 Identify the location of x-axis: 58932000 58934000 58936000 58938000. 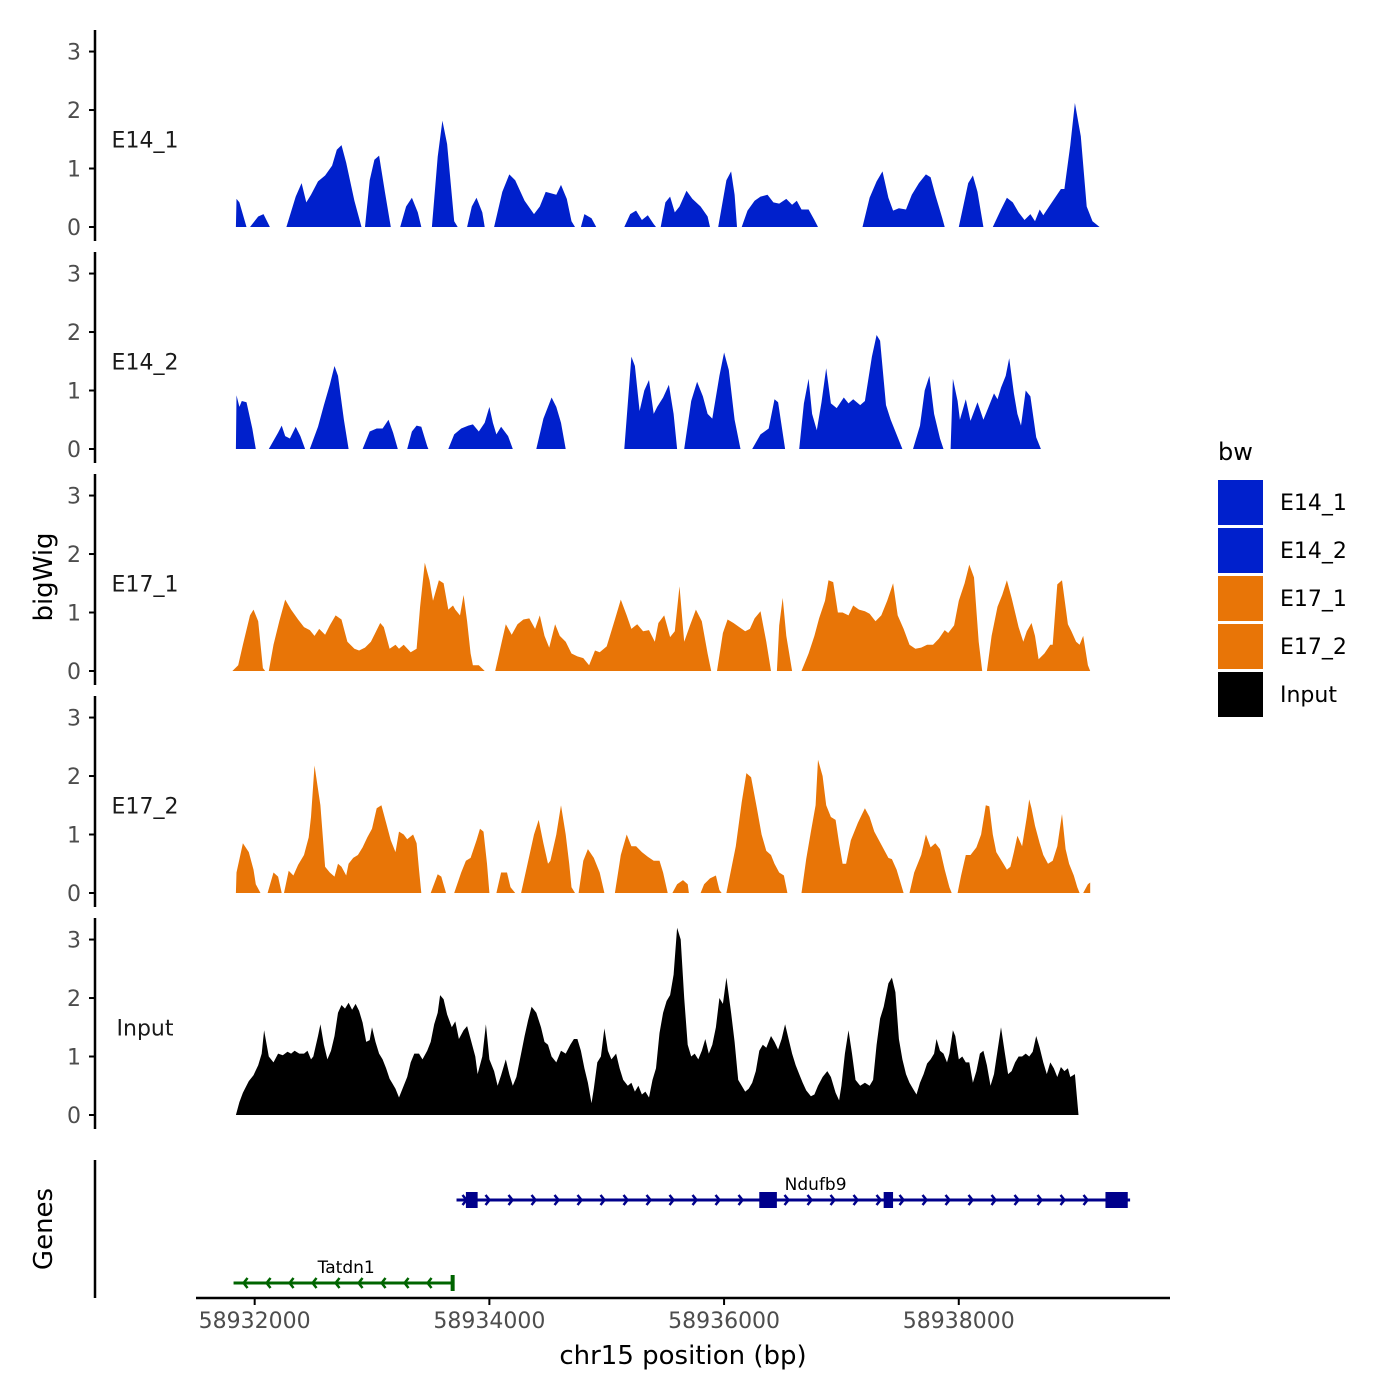
(683, 1315).